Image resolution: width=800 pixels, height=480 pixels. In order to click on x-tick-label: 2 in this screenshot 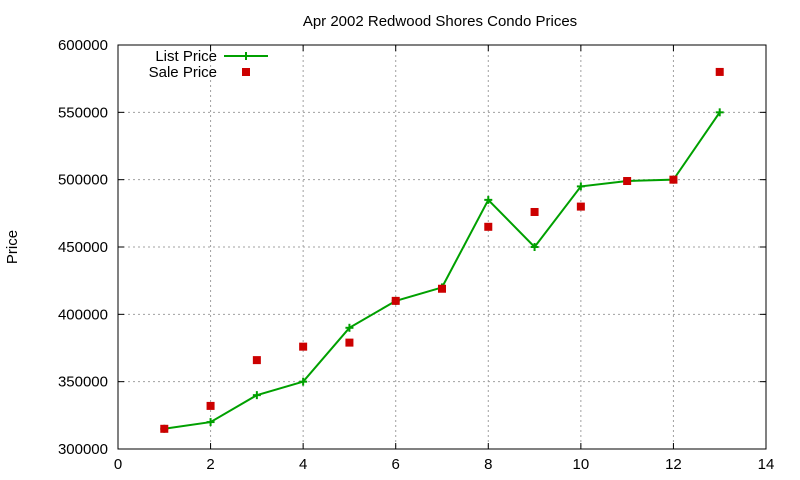, I will do `click(210, 464)`.